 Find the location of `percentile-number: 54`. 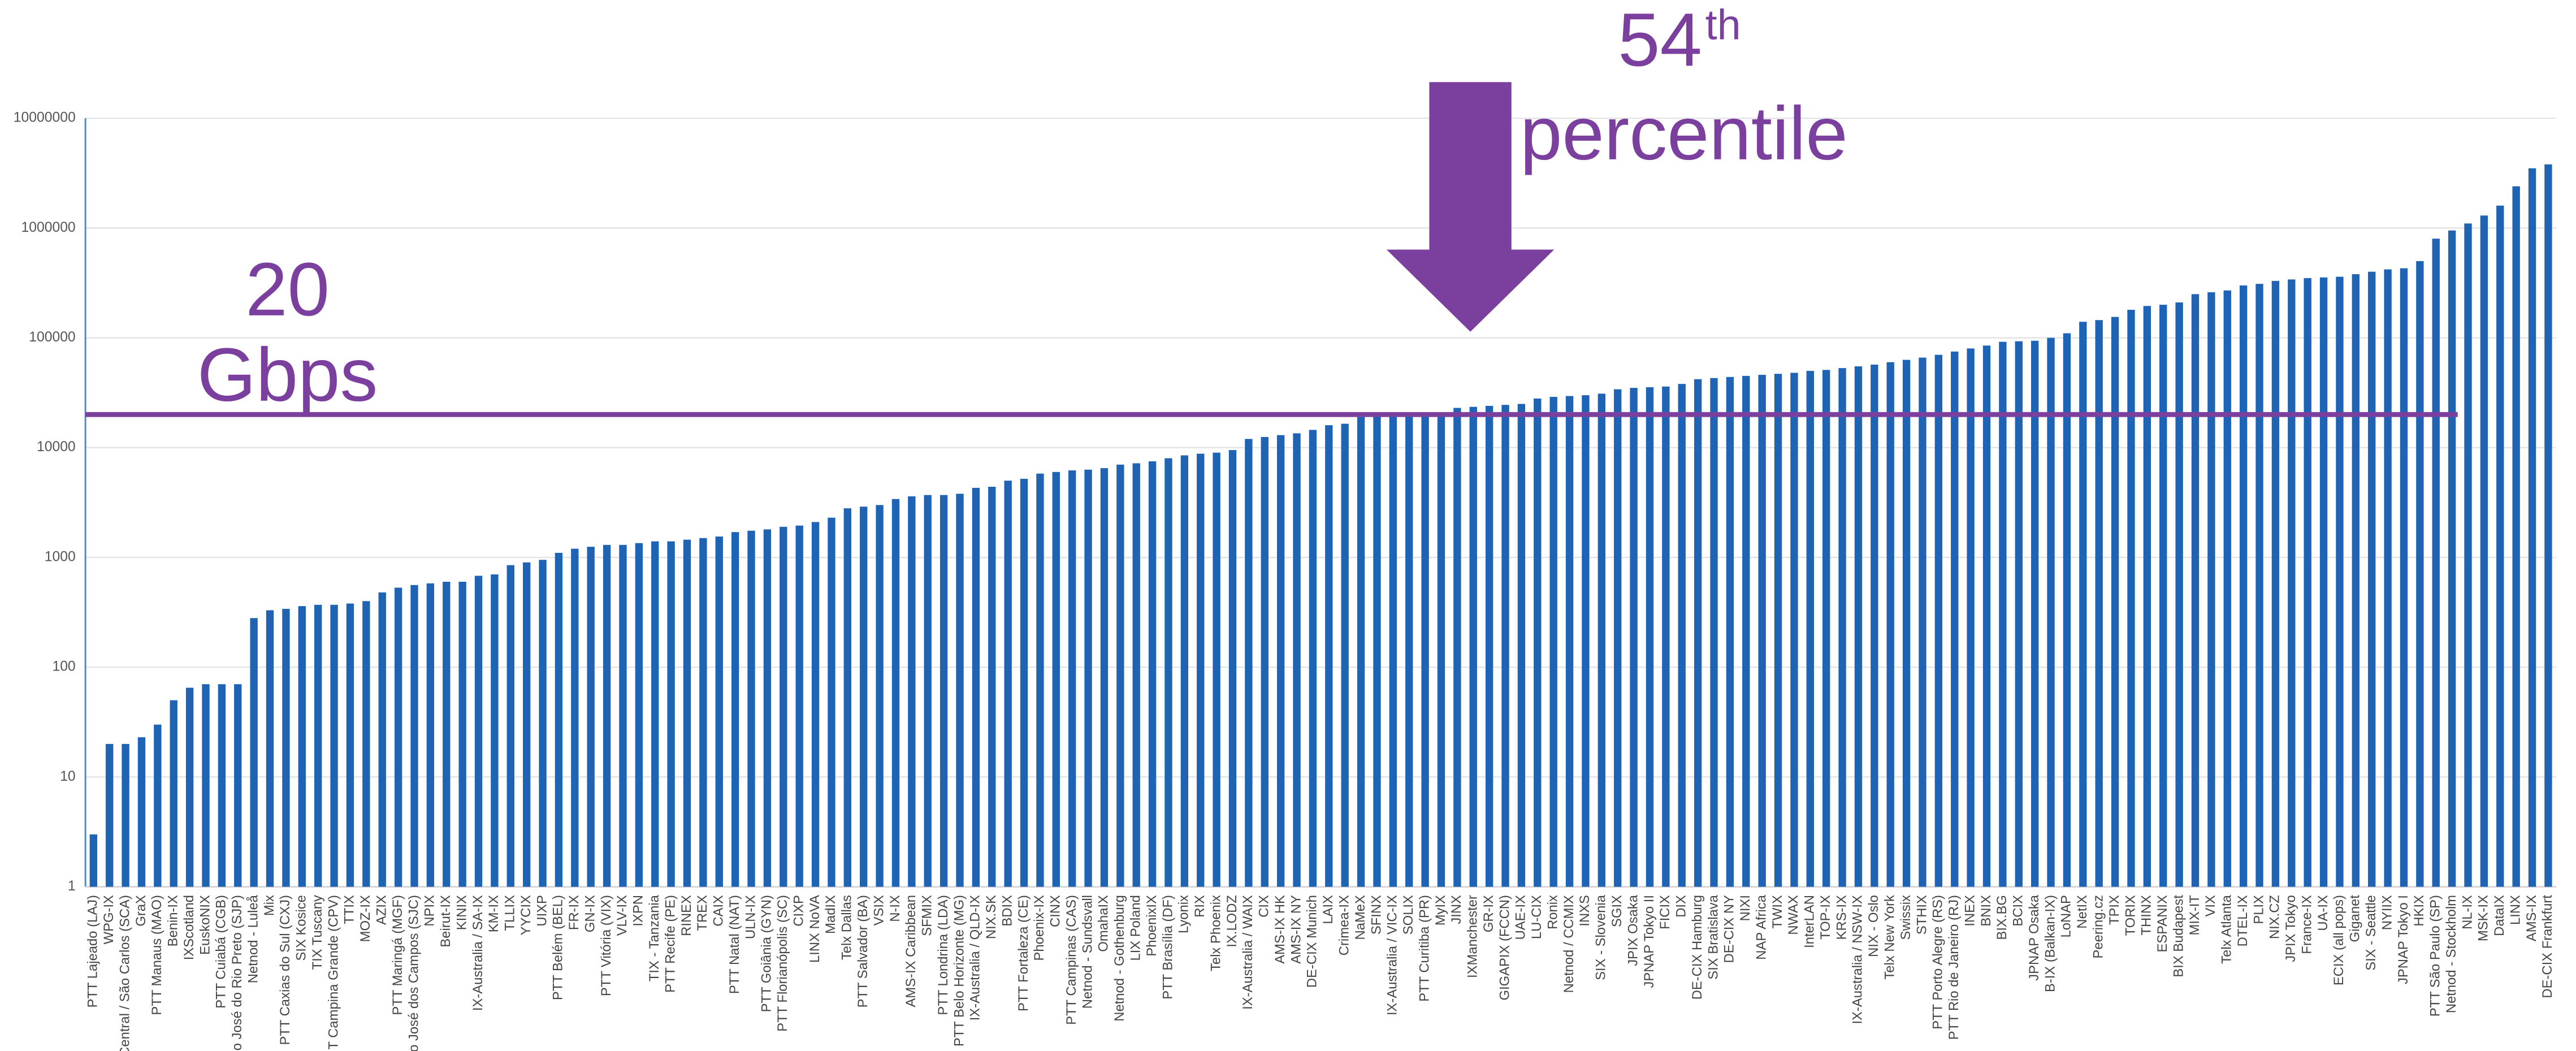

percentile-number: 54 is located at coordinates (1660, 41).